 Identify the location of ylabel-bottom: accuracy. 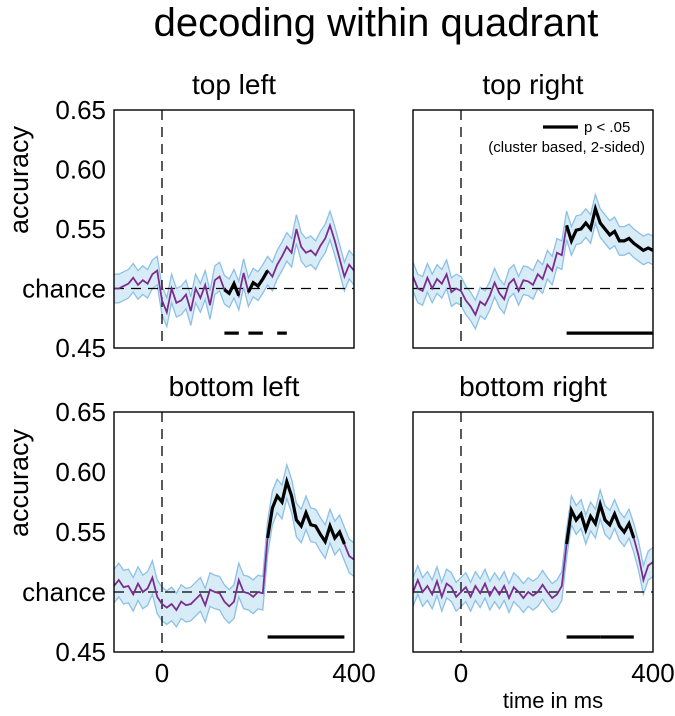
(19, 482).